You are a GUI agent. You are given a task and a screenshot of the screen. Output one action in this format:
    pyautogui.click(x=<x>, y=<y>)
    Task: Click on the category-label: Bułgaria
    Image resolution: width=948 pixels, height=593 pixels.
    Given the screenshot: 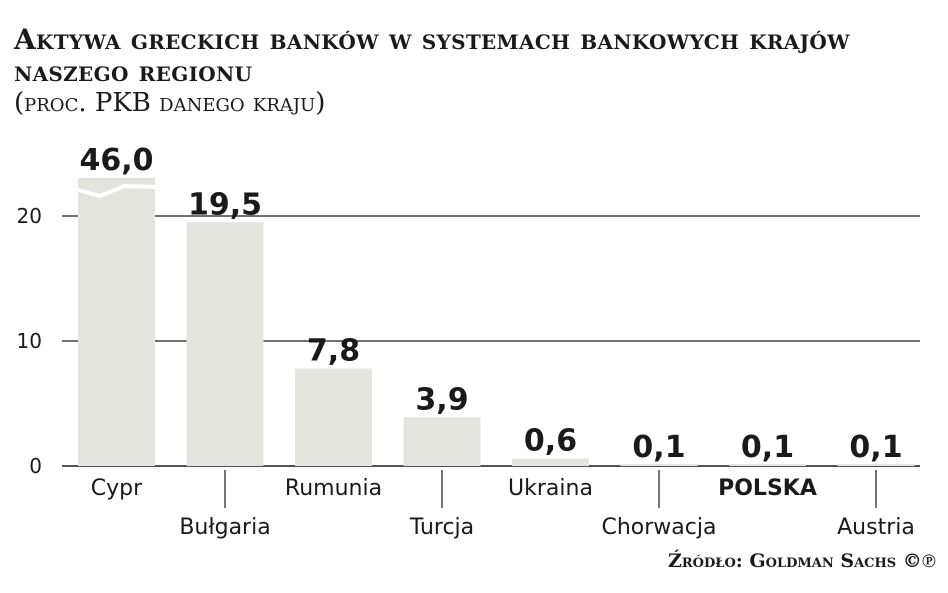 What is the action you would take?
    pyautogui.click(x=224, y=527)
    